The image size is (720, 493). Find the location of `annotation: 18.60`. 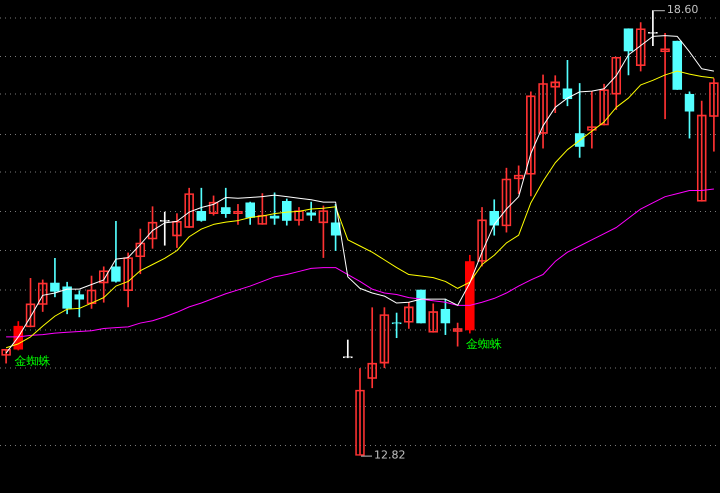

annotation: 18.60 is located at coordinates (682, 9).